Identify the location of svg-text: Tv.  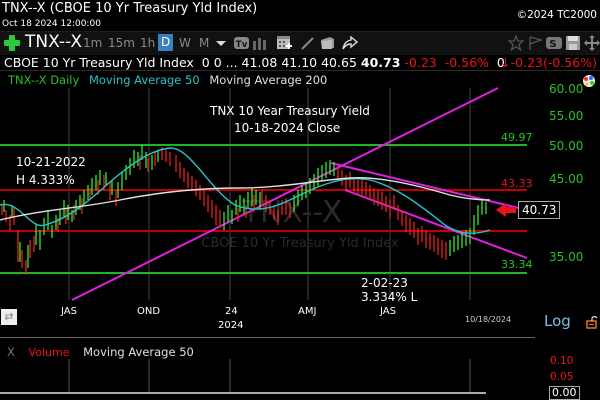
(241, 45).